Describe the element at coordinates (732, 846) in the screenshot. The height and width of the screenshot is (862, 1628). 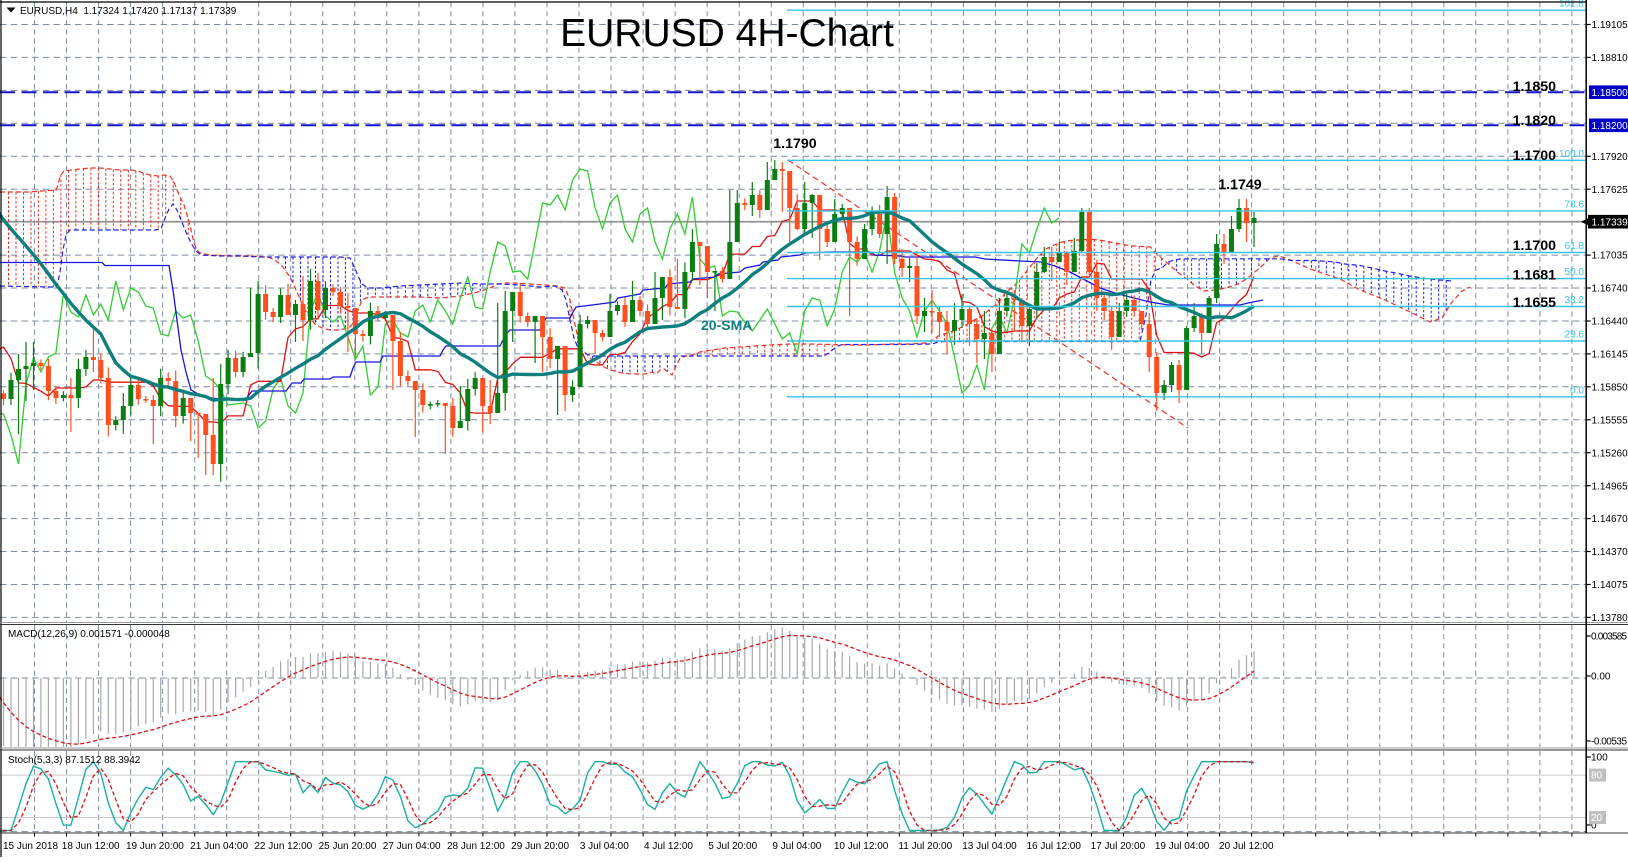
I see `svg-text: 5 Jul 20:00` at that location.